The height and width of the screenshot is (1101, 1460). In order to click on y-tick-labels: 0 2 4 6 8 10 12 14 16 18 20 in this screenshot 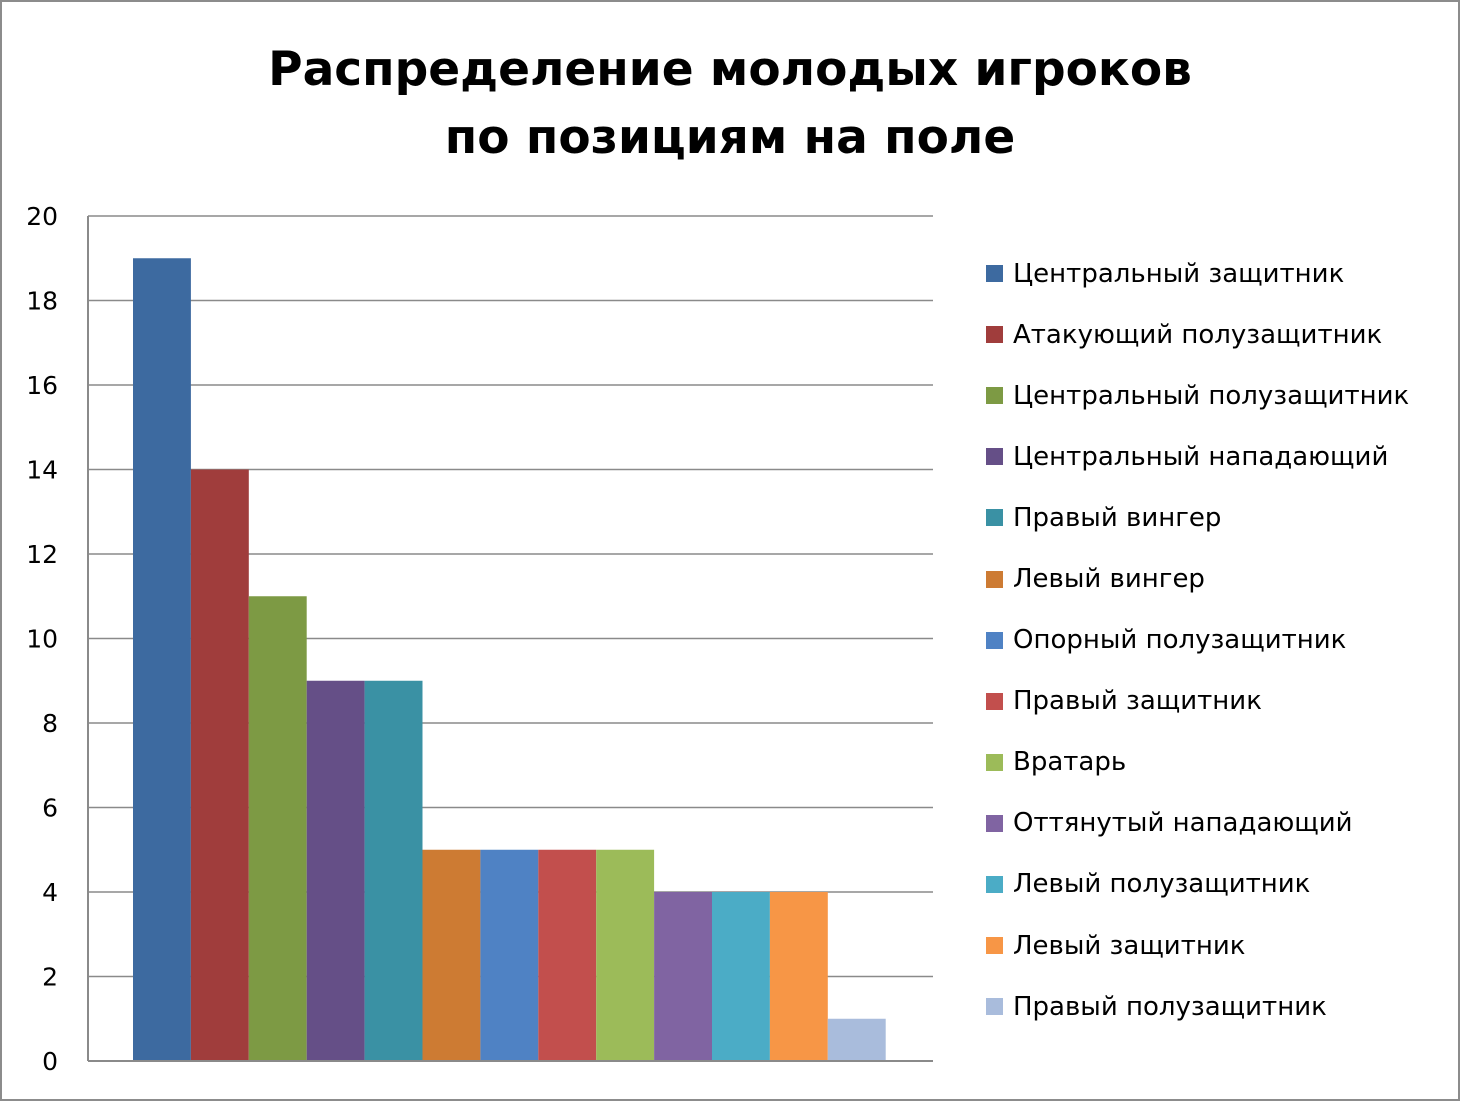, I will do `click(42, 639)`.